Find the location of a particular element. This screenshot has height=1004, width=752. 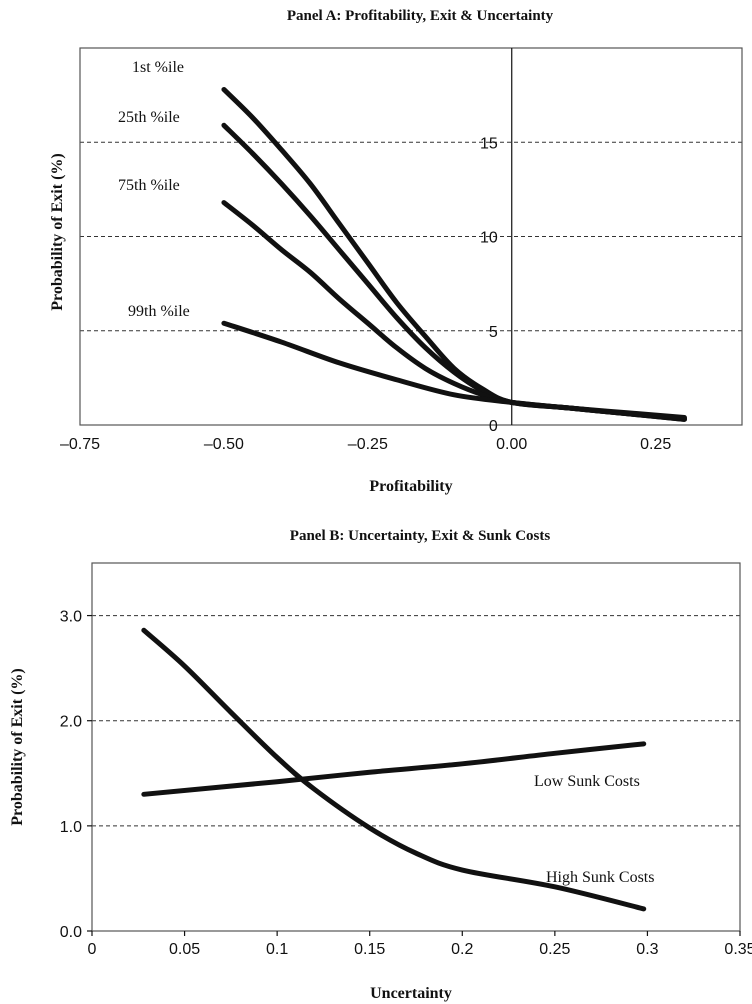

y-tick-label: 2.0 is located at coordinates (71, 722).